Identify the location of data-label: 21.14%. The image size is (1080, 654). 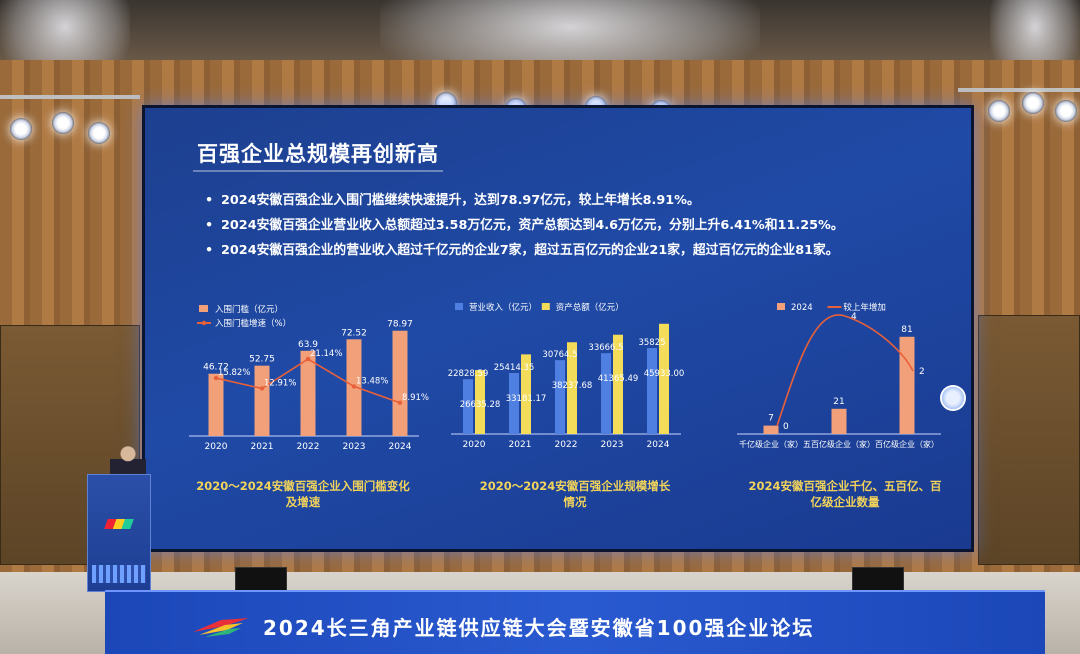
(326, 354).